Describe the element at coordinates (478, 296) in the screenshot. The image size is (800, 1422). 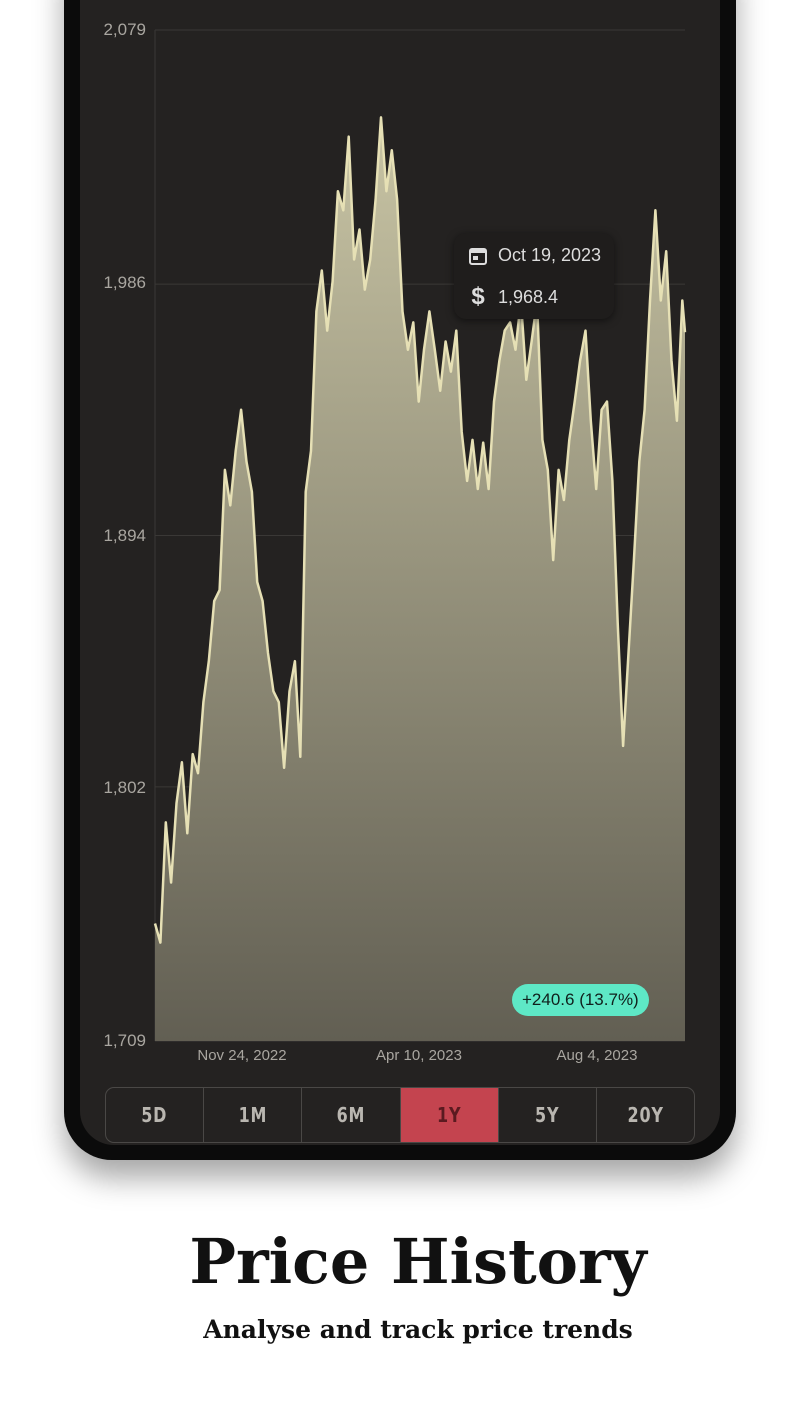
I see `dollar-icon: $` at that location.